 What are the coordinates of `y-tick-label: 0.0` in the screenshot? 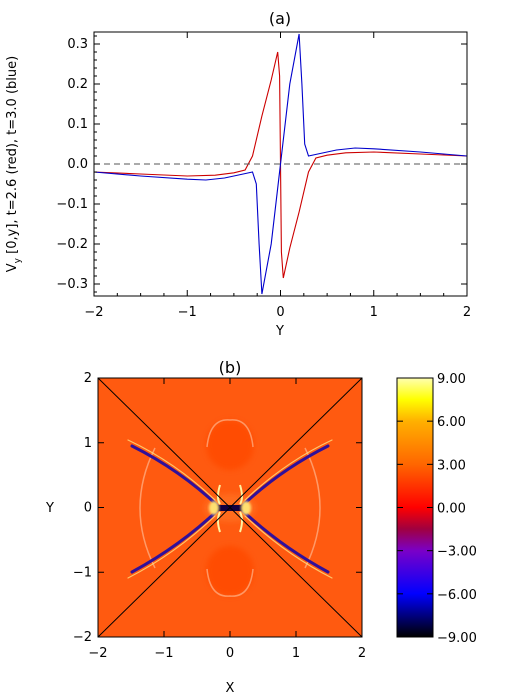 It's located at (77, 164).